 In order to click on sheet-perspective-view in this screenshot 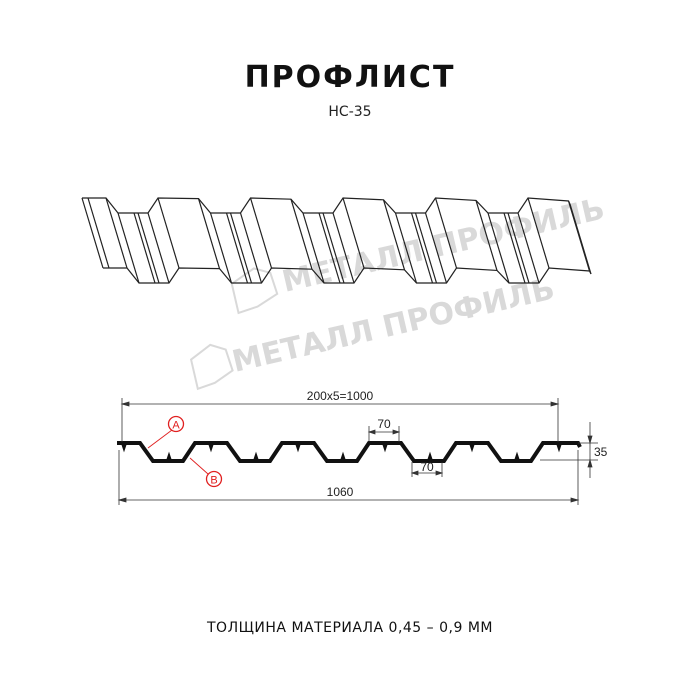, I will do `click(336, 240)`.